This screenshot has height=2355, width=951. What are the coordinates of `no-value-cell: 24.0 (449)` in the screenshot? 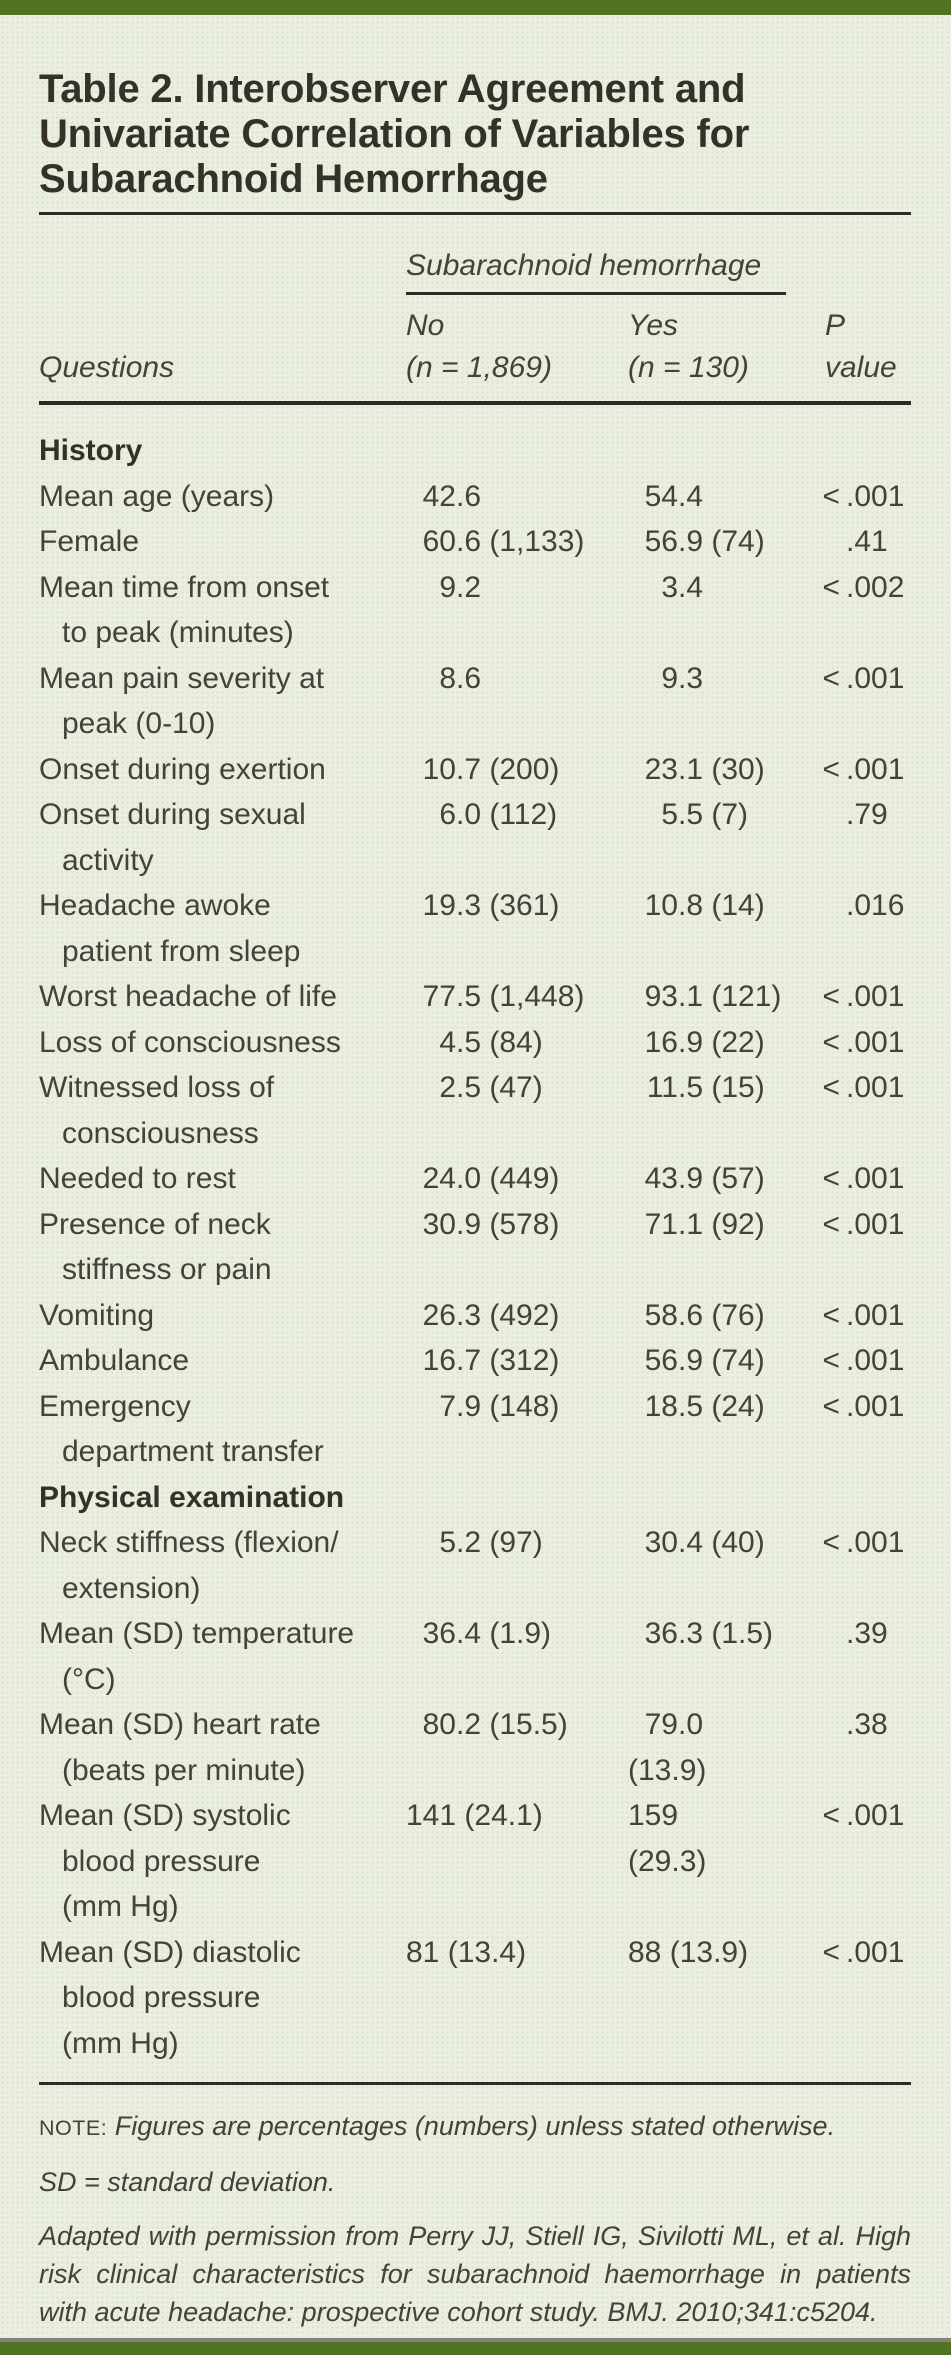 It's located at (491, 1178).